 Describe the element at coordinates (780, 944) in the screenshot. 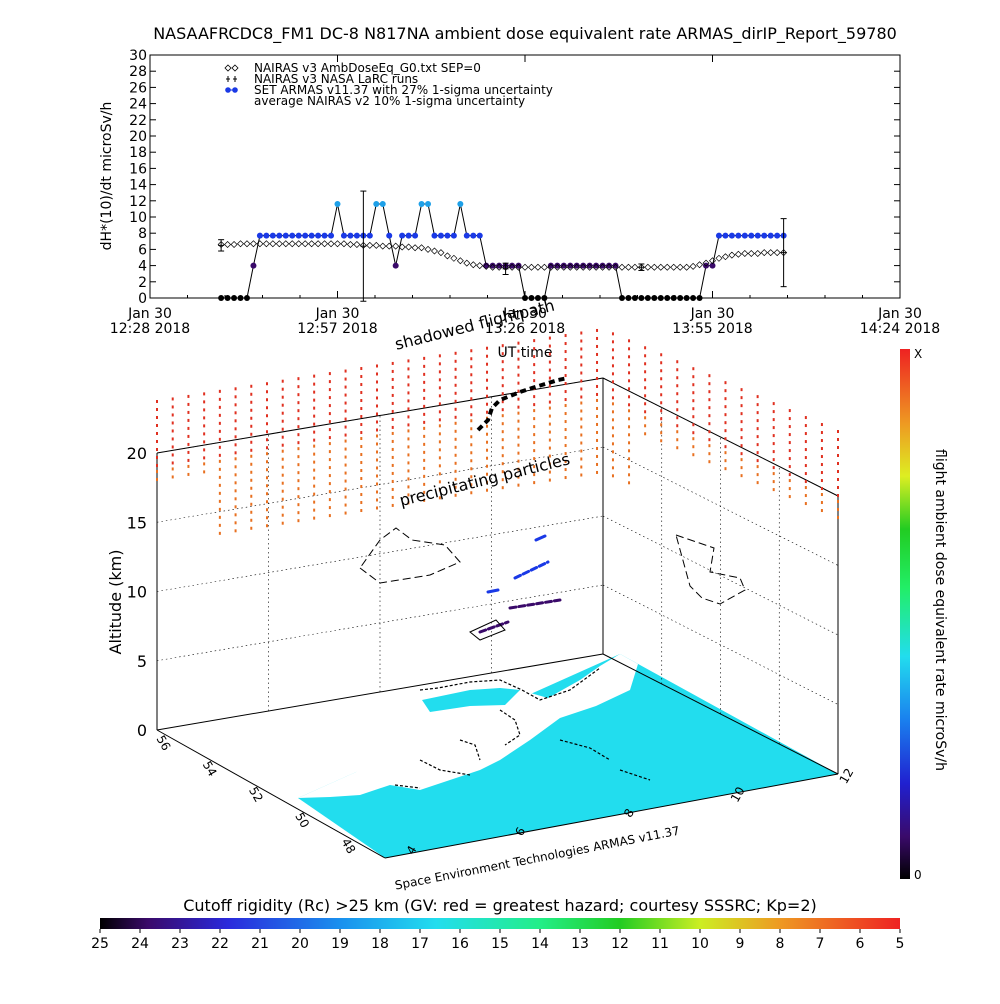

I see `rigidity-tick-label: 8` at that location.